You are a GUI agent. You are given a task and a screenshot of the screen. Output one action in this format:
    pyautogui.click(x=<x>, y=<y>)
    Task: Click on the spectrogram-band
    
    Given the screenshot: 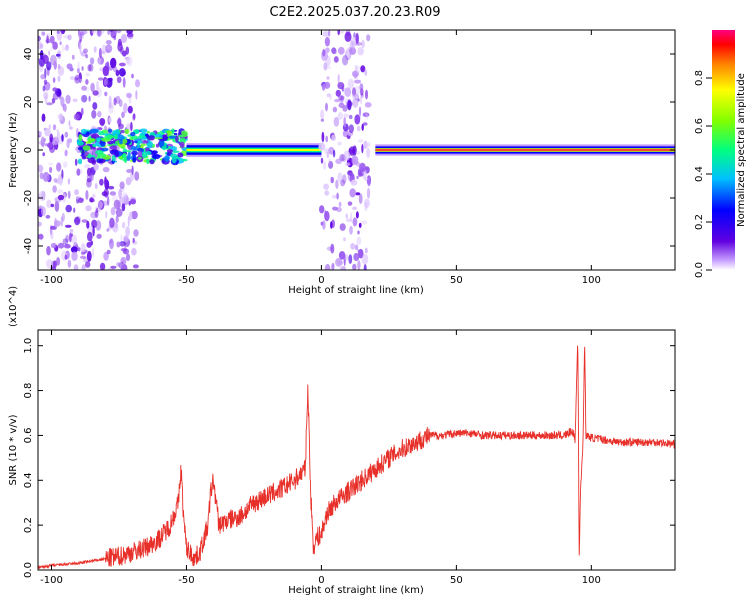 What is the action you would take?
    pyautogui.click(x=525, y=150)
    